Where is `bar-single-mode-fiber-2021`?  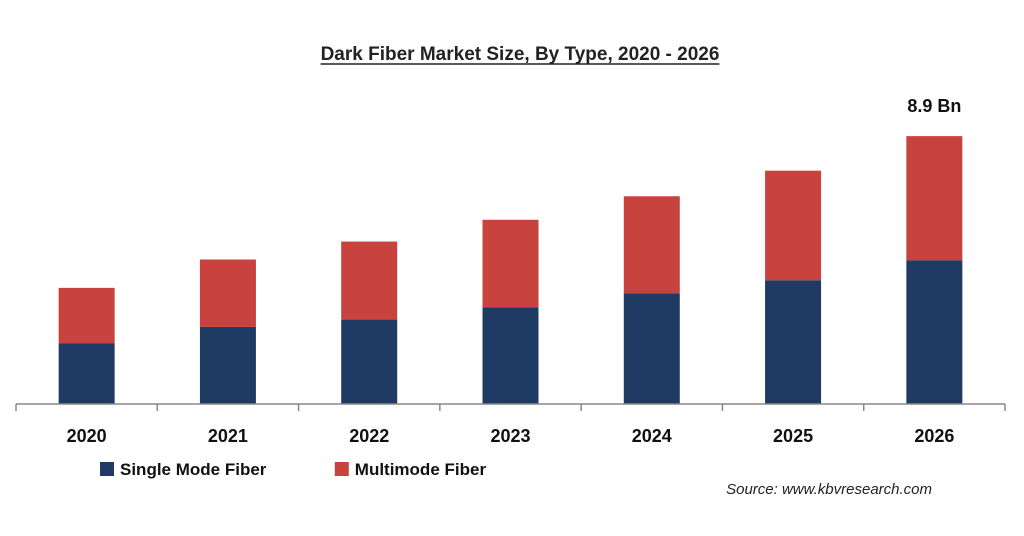 bar-single-mode-fiber-2021 is located at coordinates (227, 365).